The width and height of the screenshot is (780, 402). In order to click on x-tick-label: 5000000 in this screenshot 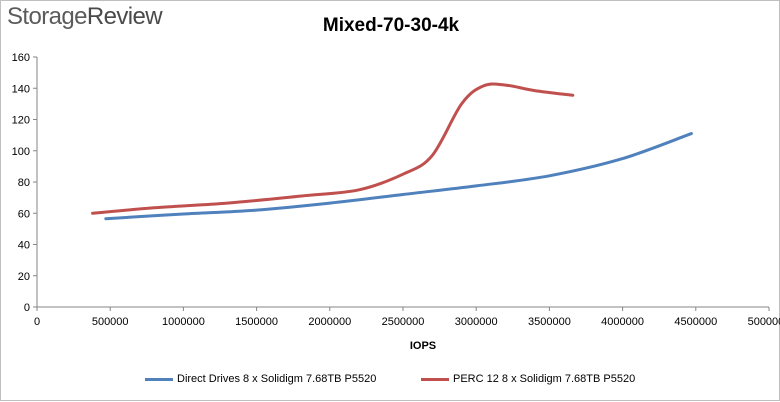, I will do `click(764, 322)`.